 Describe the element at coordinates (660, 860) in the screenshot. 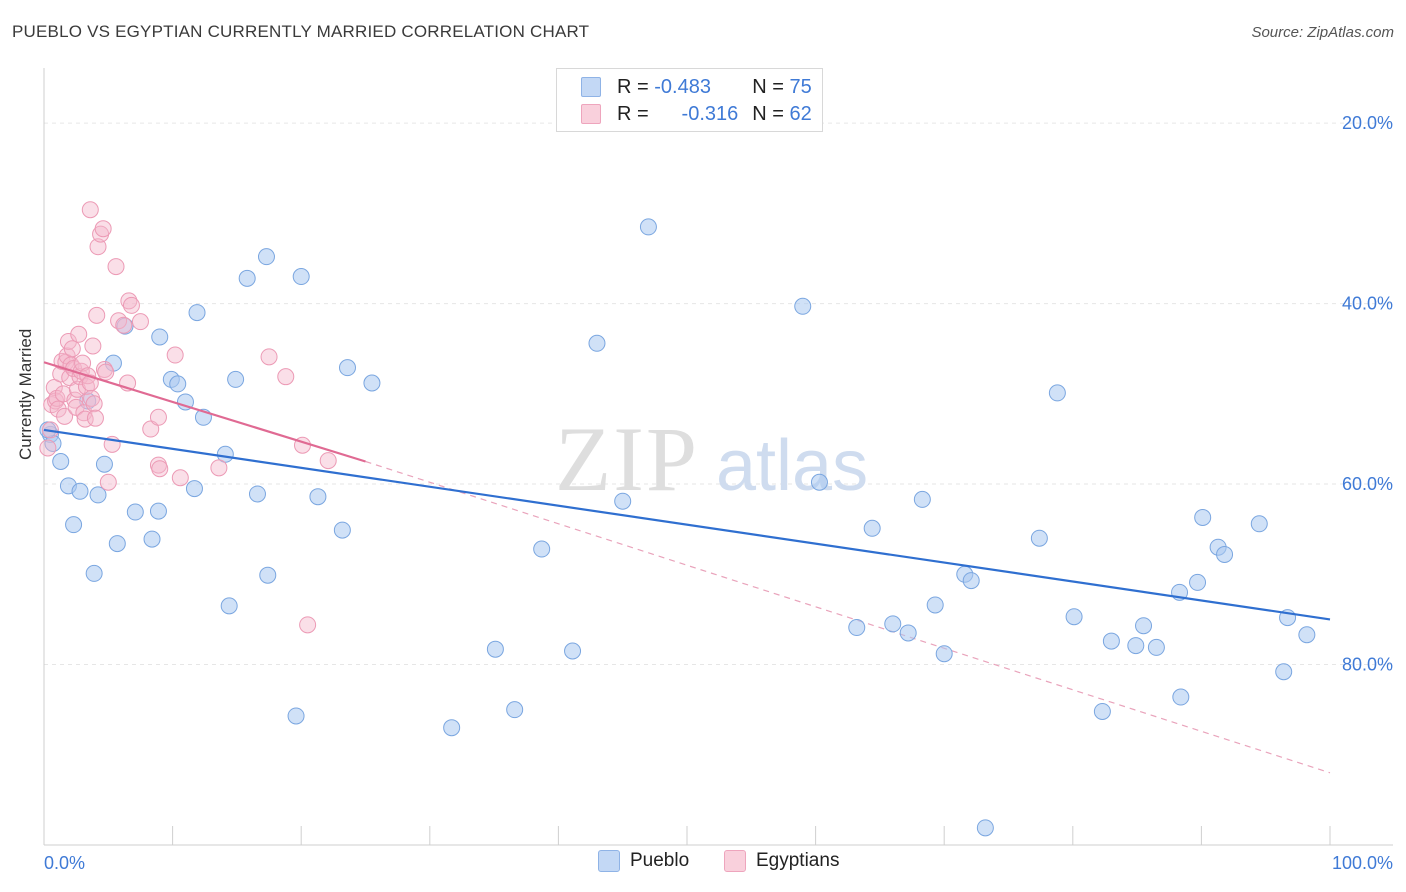

I see `legend-label-pueblo: Pueblo` at that location.